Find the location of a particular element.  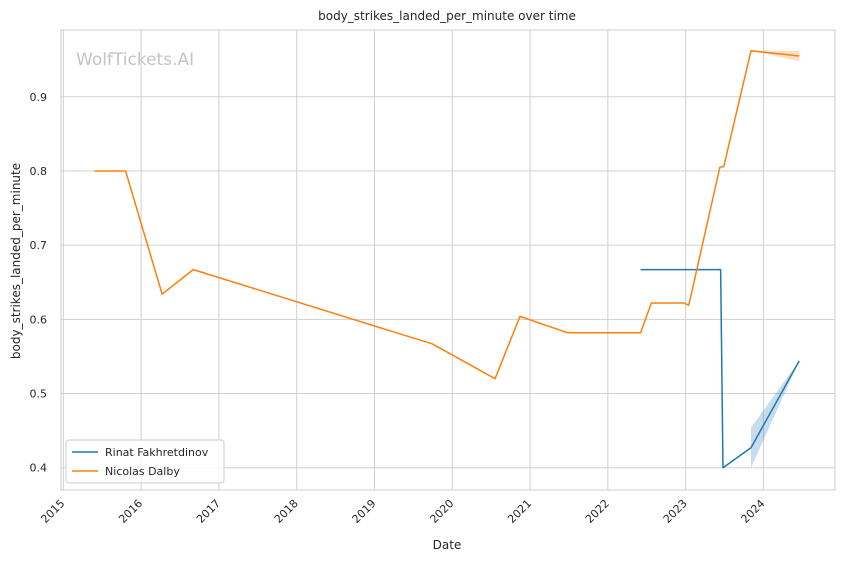

x-tick-label: 2017 is located at coordinates (208, 511).